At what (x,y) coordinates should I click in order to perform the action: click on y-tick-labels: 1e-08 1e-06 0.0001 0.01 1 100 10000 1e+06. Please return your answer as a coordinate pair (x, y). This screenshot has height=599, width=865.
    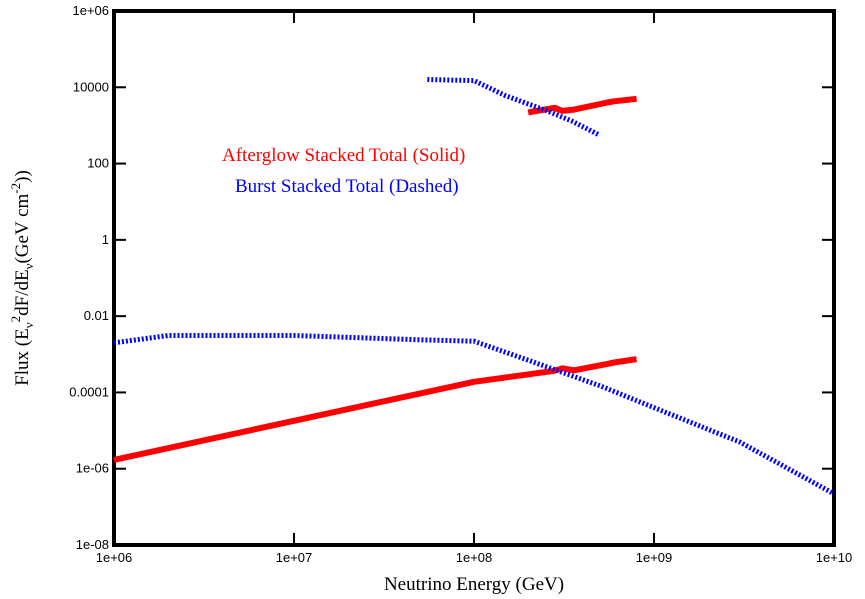
    Looking at the image, I should click on (89, 277).